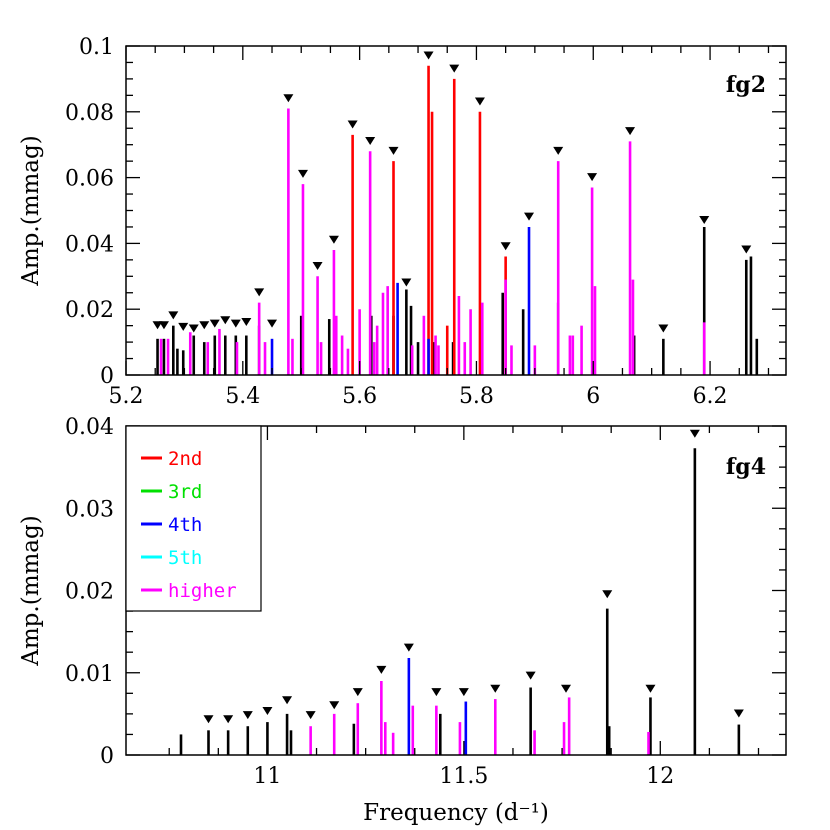 The image size is (830, 830). Describe the element at coordinates (185, 558) in the screenshot. I see `legend-label-5th: 5th` at that location.